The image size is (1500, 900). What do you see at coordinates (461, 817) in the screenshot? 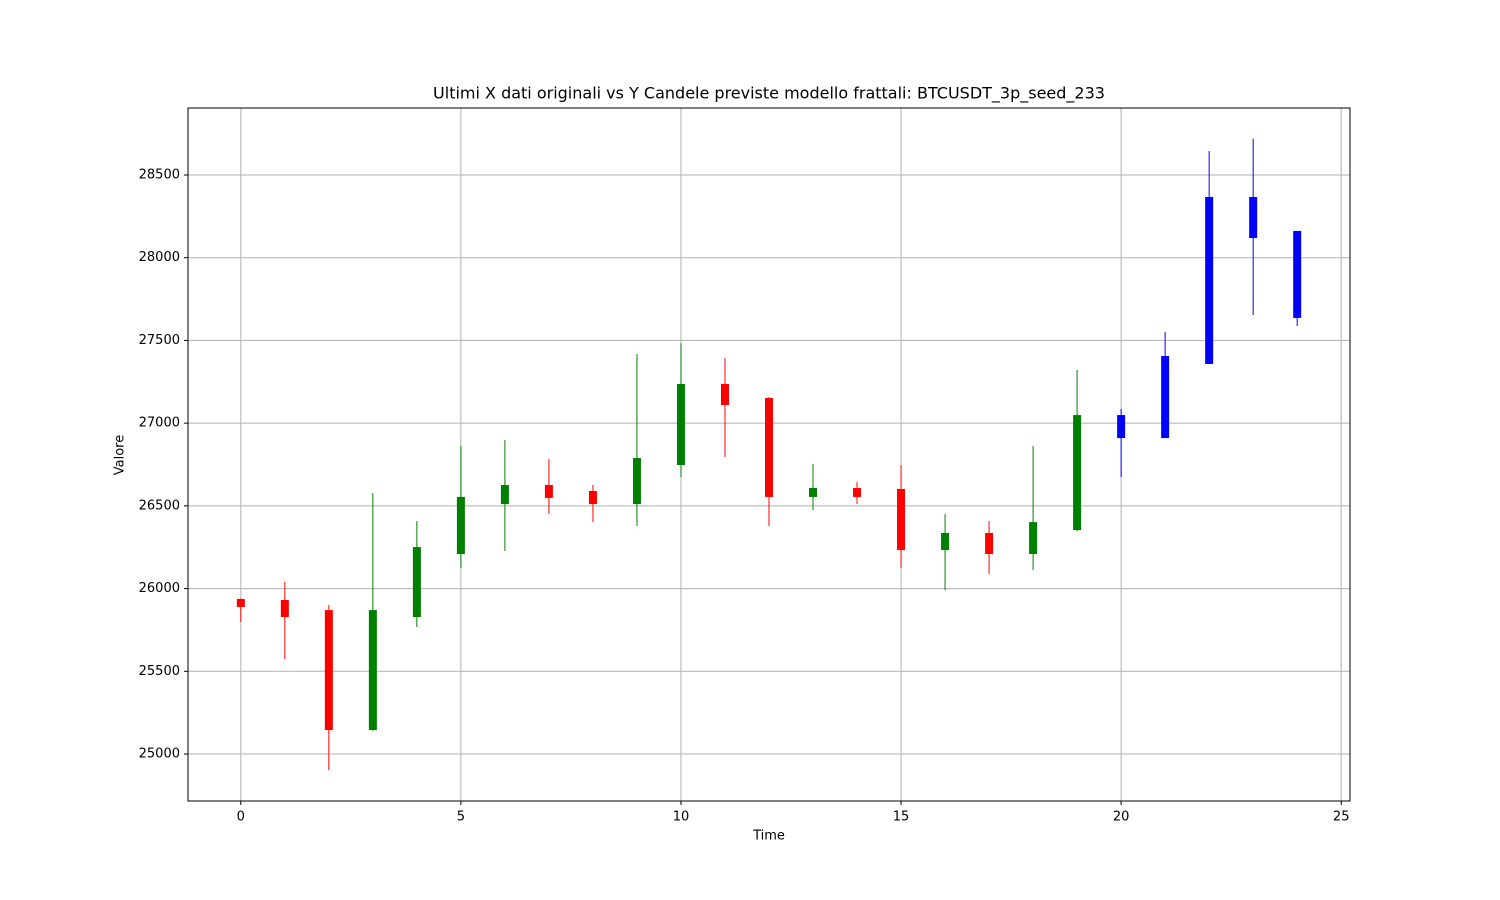
I see `x-tick-label: 5` at bounding box center [461, 817].